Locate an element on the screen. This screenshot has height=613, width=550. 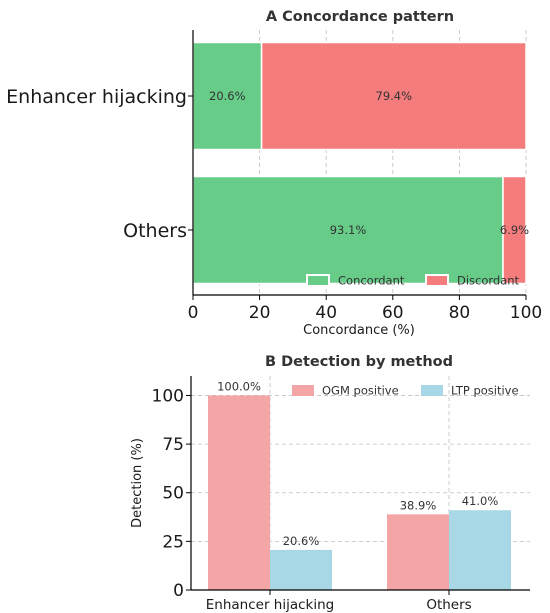
chart-a-x-axis-label: Concordance (%) is located at coordinates (359, 330).